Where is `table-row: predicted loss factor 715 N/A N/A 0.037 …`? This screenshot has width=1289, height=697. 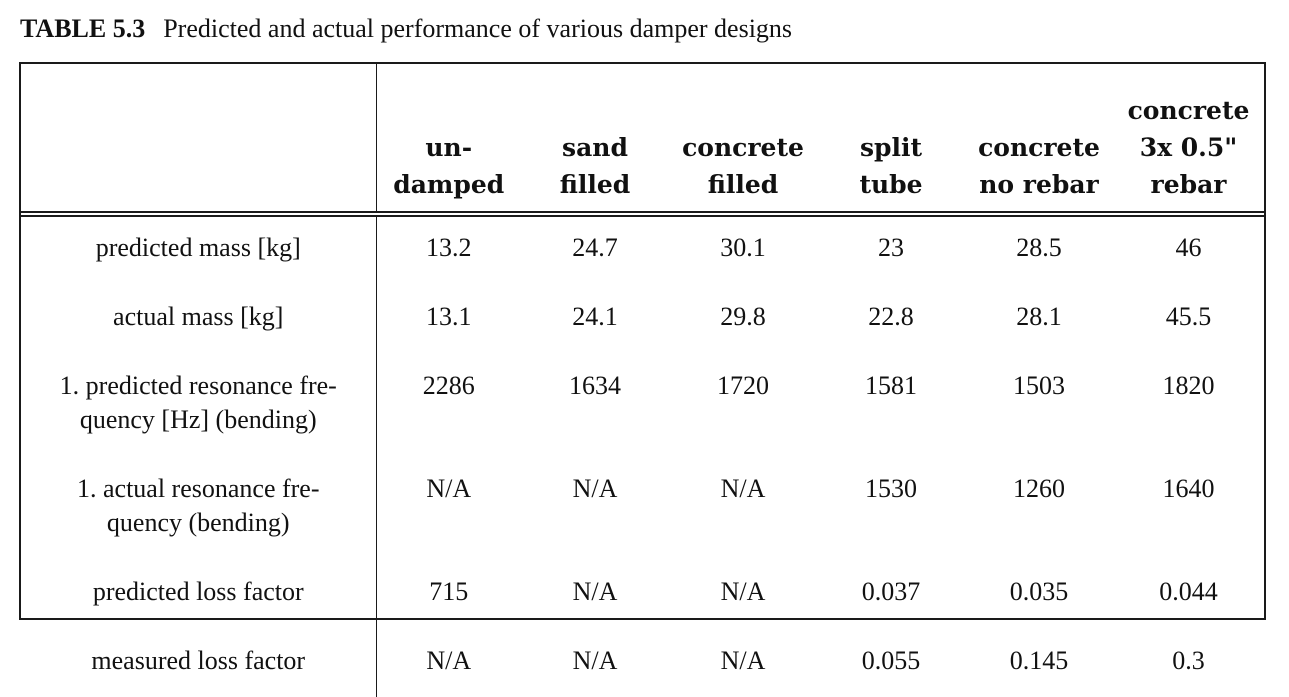
table-row: predicted loss factor 715 N/A N/A 0.037 … is located at coordinates (642, 597).